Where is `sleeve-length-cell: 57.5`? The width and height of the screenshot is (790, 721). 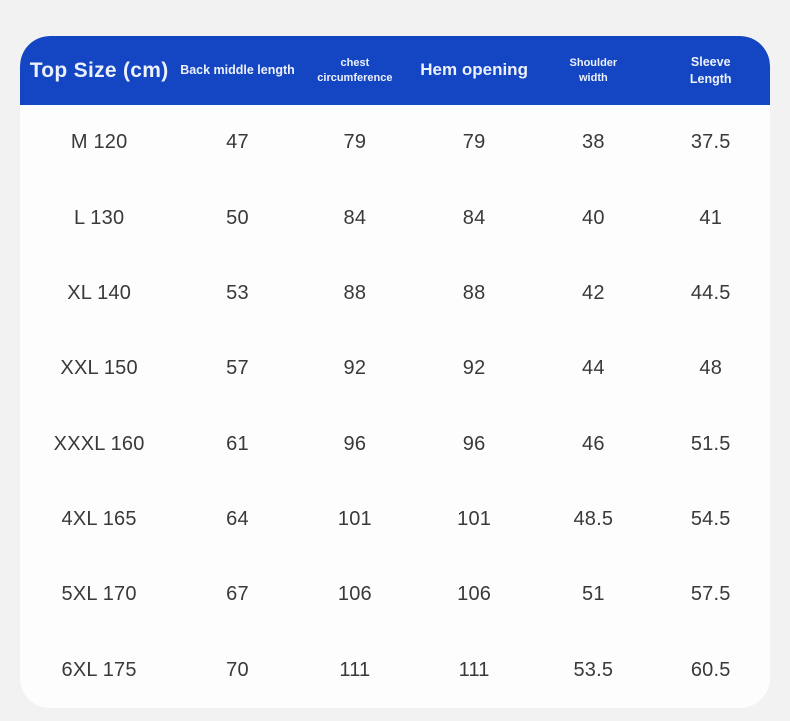
sleeve-length-cell: 57.5 is located at coordinates (710, 594).